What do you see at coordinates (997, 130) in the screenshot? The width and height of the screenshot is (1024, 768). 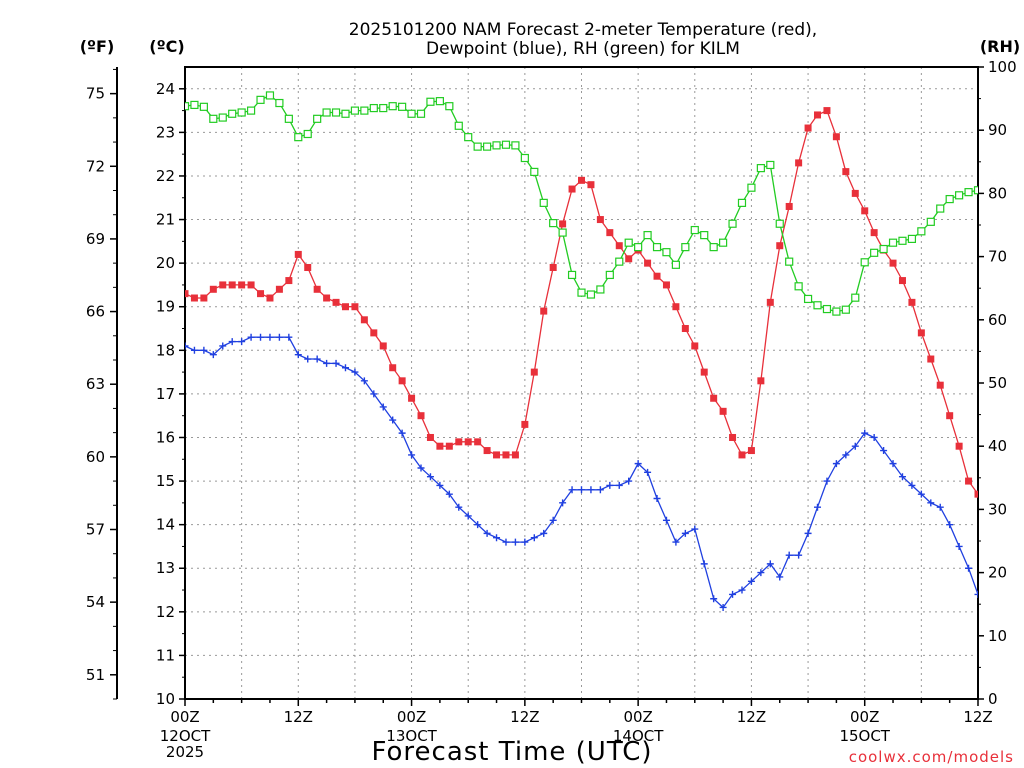 I see `rh-tick-label: 90` at bounding box center [997, 130].